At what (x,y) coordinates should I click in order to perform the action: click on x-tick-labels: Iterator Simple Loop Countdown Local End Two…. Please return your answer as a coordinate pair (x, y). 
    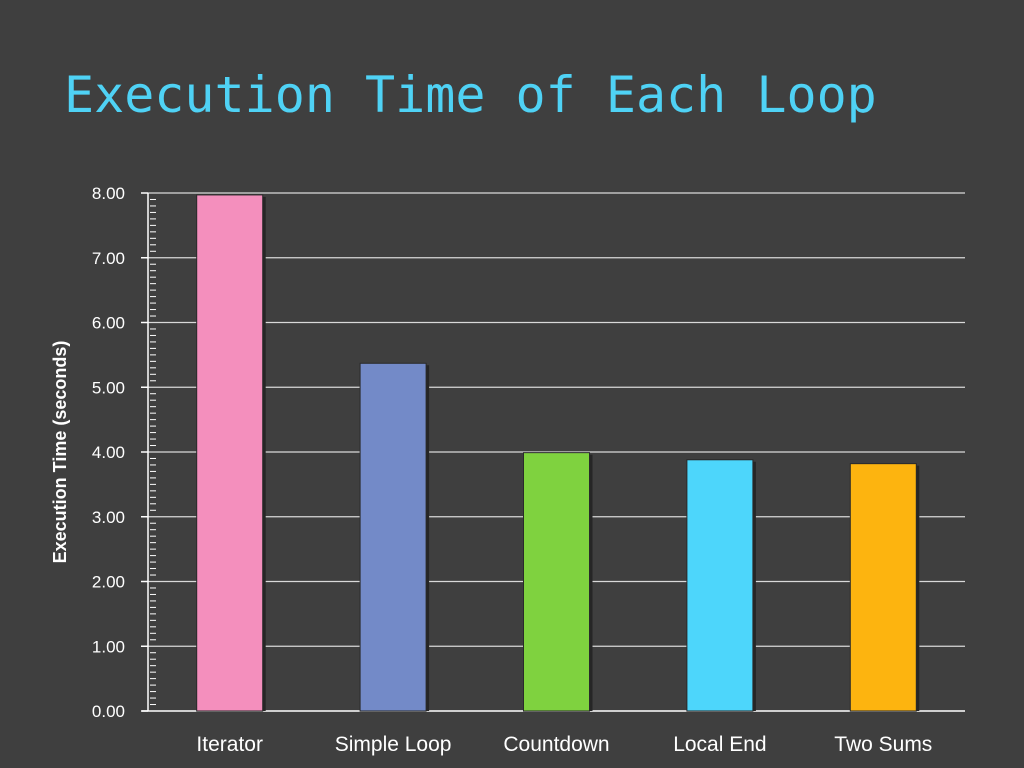
    Looking at the image, I should click on (564, 744).